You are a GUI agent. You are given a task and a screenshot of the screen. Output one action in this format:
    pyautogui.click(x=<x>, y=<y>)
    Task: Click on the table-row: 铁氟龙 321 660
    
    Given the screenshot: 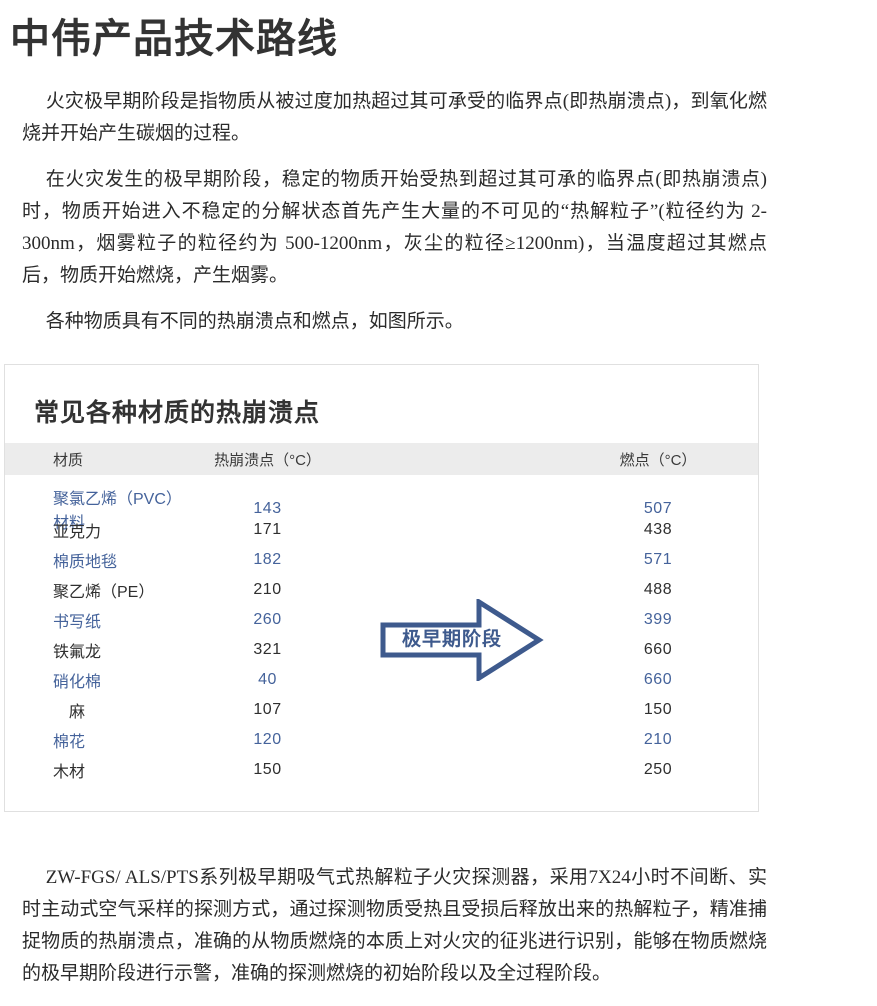 What is the action you would take?
    pyautogui.click(x=381, y=650)
    